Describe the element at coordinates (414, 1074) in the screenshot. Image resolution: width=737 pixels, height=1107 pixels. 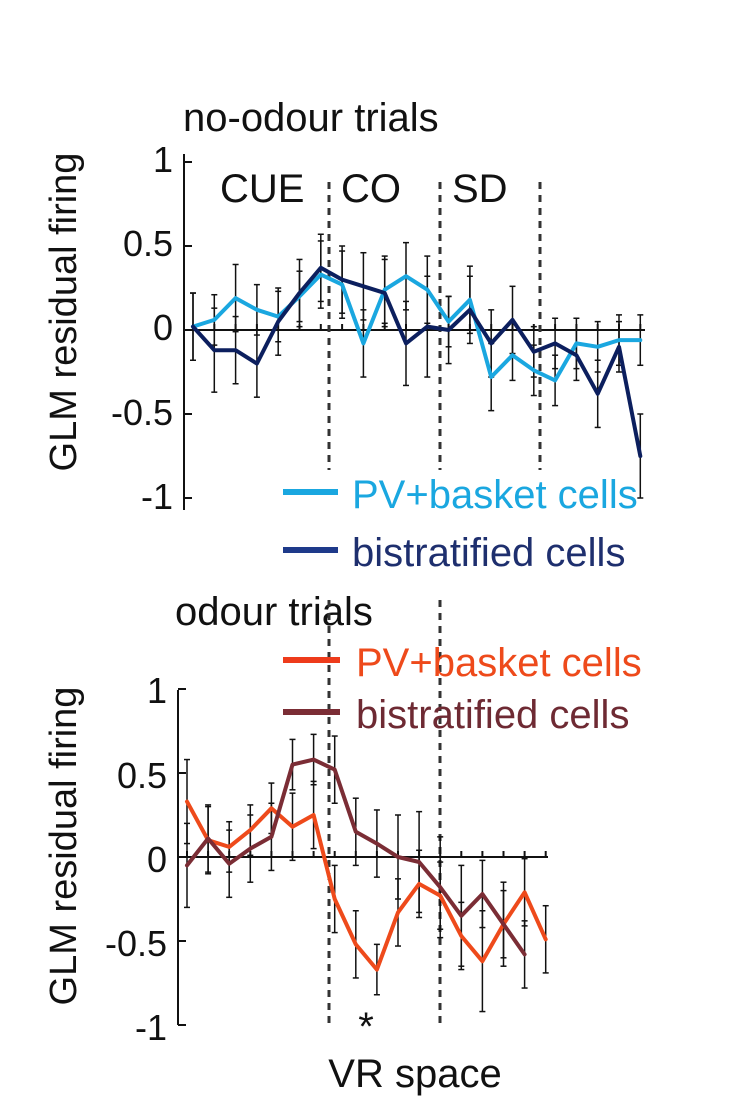
I see `x-axis-label: VR space` at that location.